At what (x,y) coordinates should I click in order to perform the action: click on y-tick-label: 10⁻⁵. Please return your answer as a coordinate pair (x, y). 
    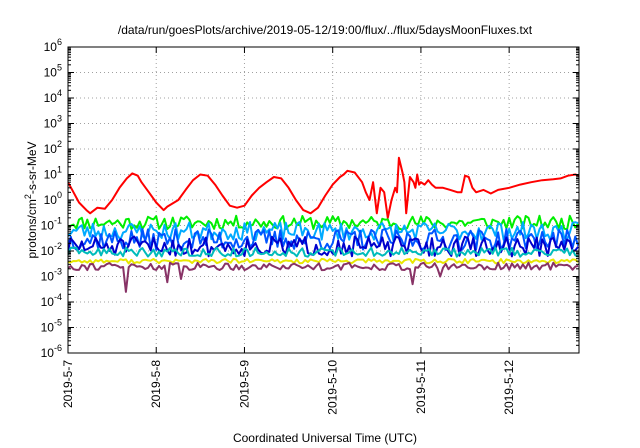
    Looking at the image, I should click on (51, 326).